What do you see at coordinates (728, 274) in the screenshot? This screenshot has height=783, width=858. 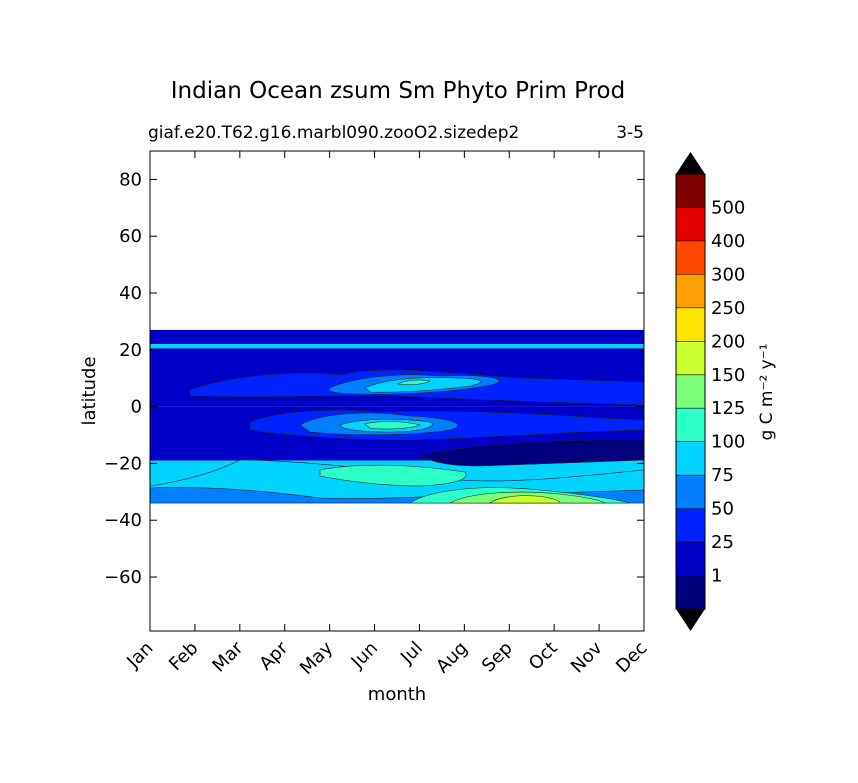 I see `colorbar-tick-label: 300` at bounding box center [728, 274].